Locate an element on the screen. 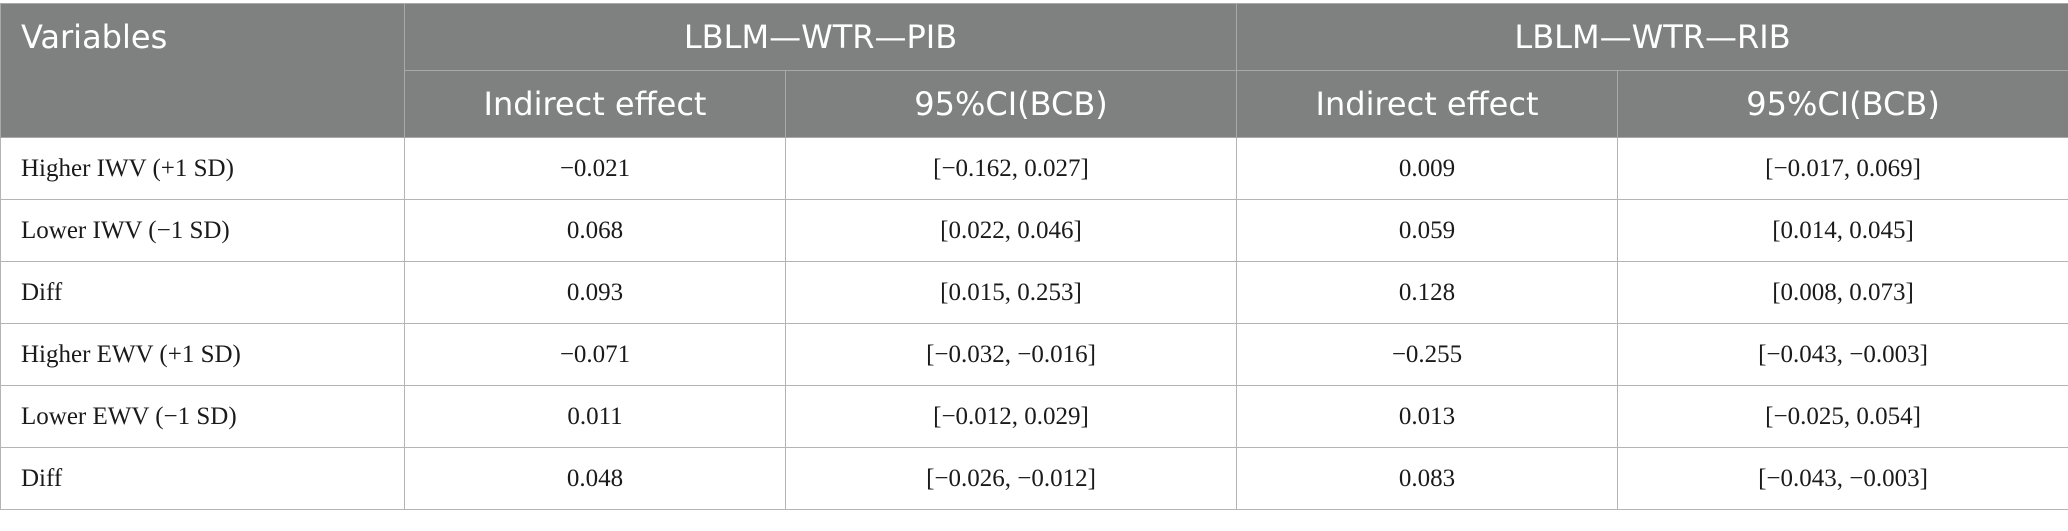 The image size is (2068, 531). rib-indirect-effect-cell: 0.059 is located at coordinates (1427, 230).